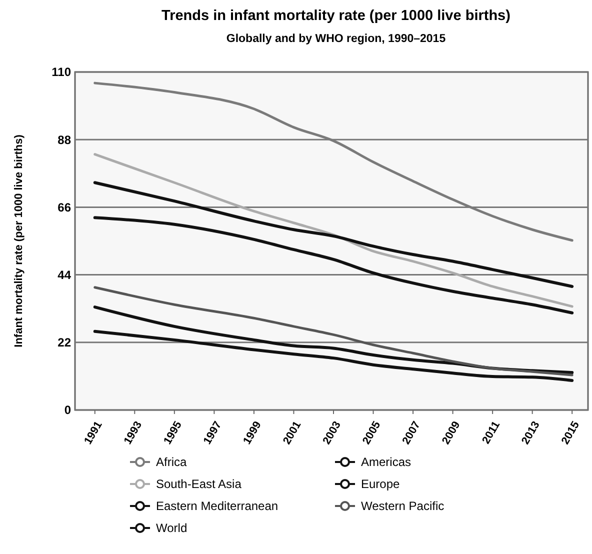  What do you see at coordinates (199, 484) in the screenshot?
I see `legend-label: South-East Asia` at bounding box center [199, 484].